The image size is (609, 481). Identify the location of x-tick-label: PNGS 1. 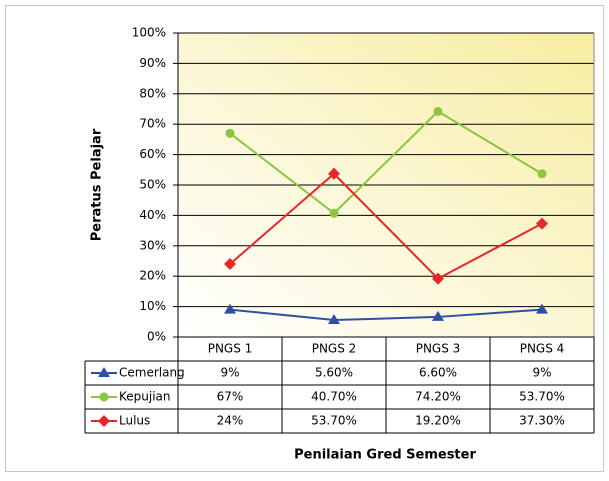
(230, 349).